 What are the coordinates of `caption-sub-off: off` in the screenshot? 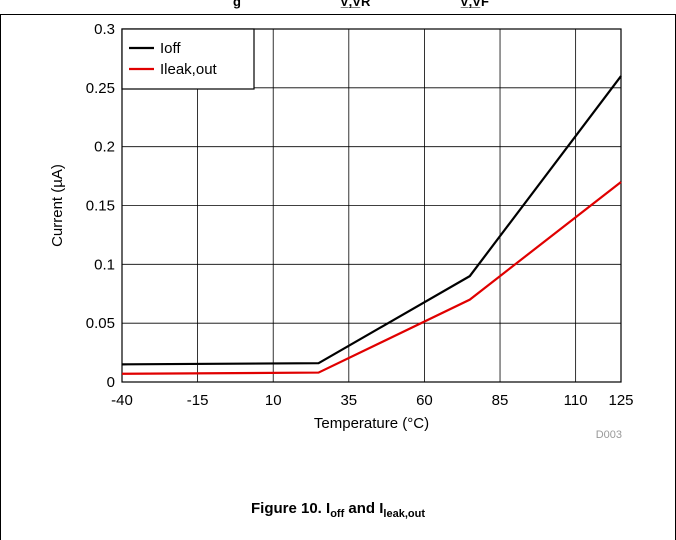 It's located at (337, 514).